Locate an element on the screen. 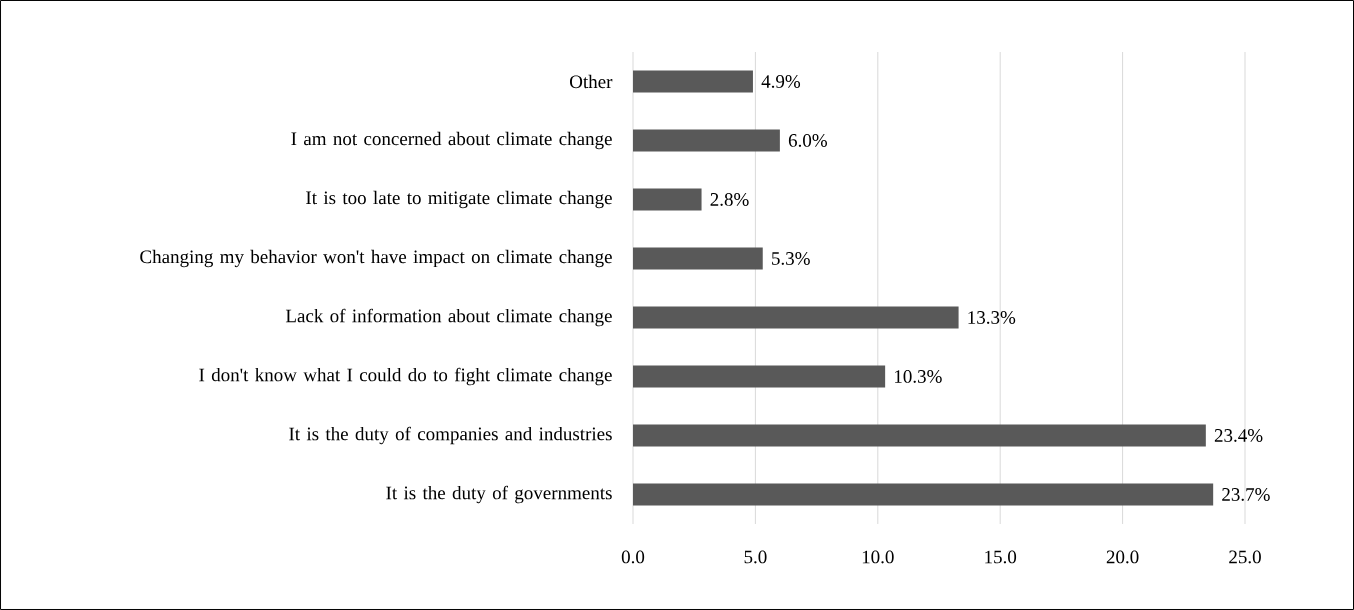 The width and height of the screenshot is (1354, 610). data-label: 10.3% is located at coordinates (918, 376).